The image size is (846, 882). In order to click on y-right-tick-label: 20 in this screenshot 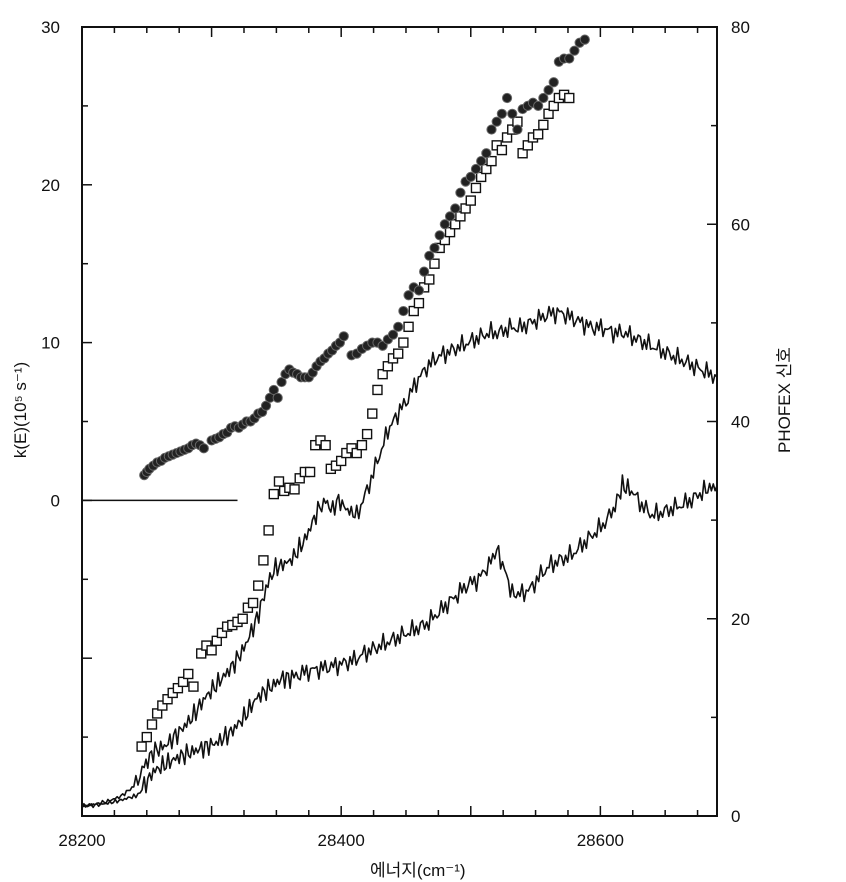, I will do `click(740, 619)`.